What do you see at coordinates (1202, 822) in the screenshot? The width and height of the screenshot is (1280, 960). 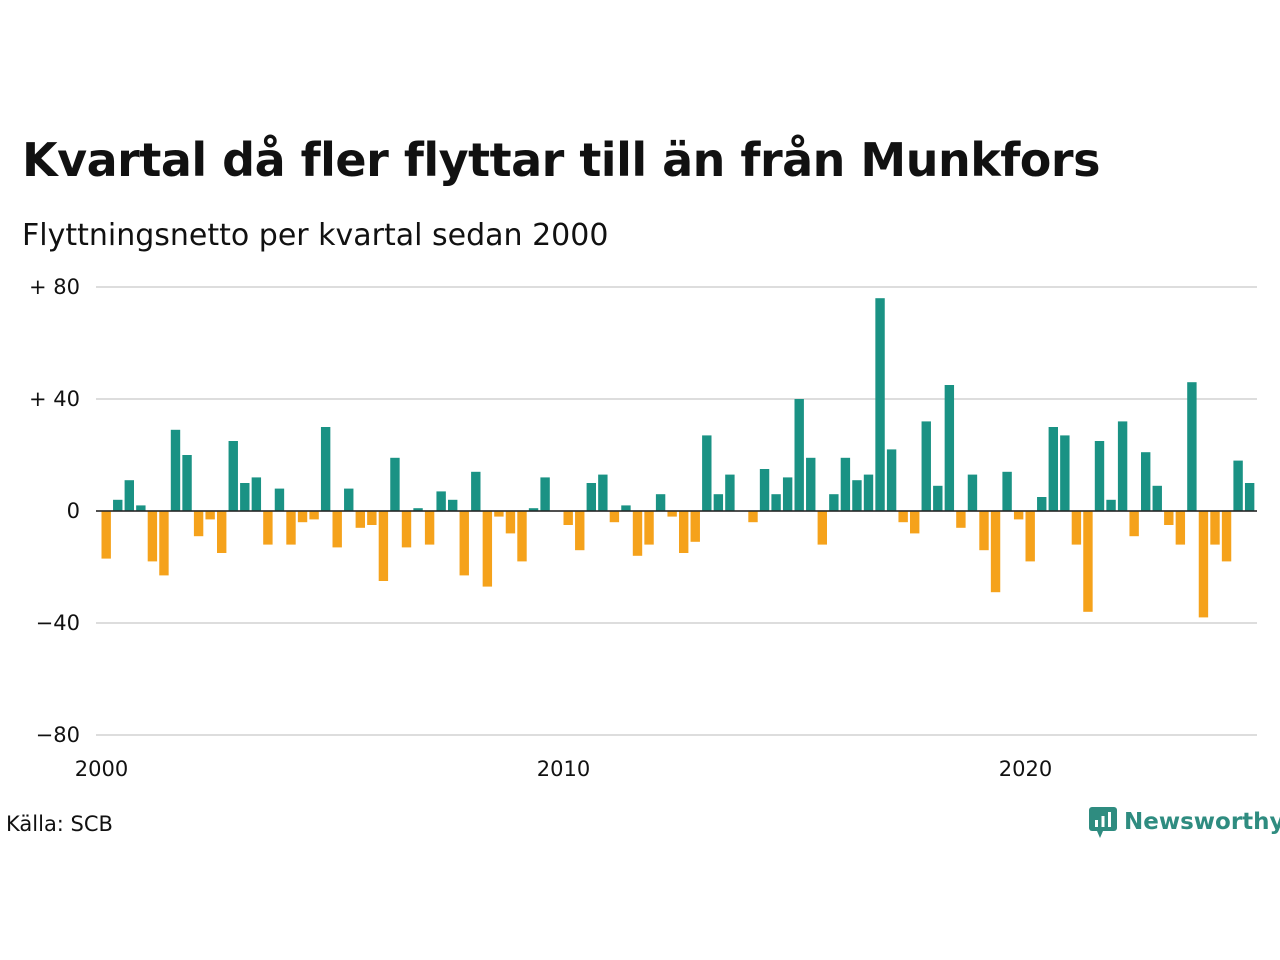 I see `brand-name: Newsworthy` at bounding box center [1202, 822].